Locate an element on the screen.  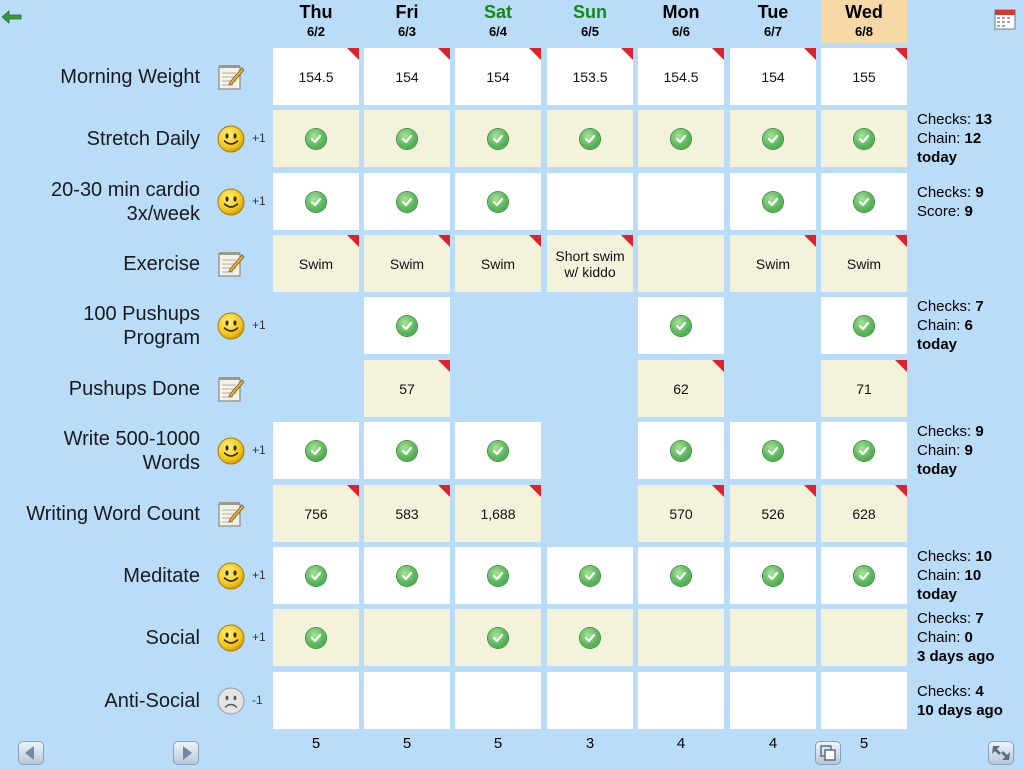
cell-value: 57 is located at coordinates (407, 388).